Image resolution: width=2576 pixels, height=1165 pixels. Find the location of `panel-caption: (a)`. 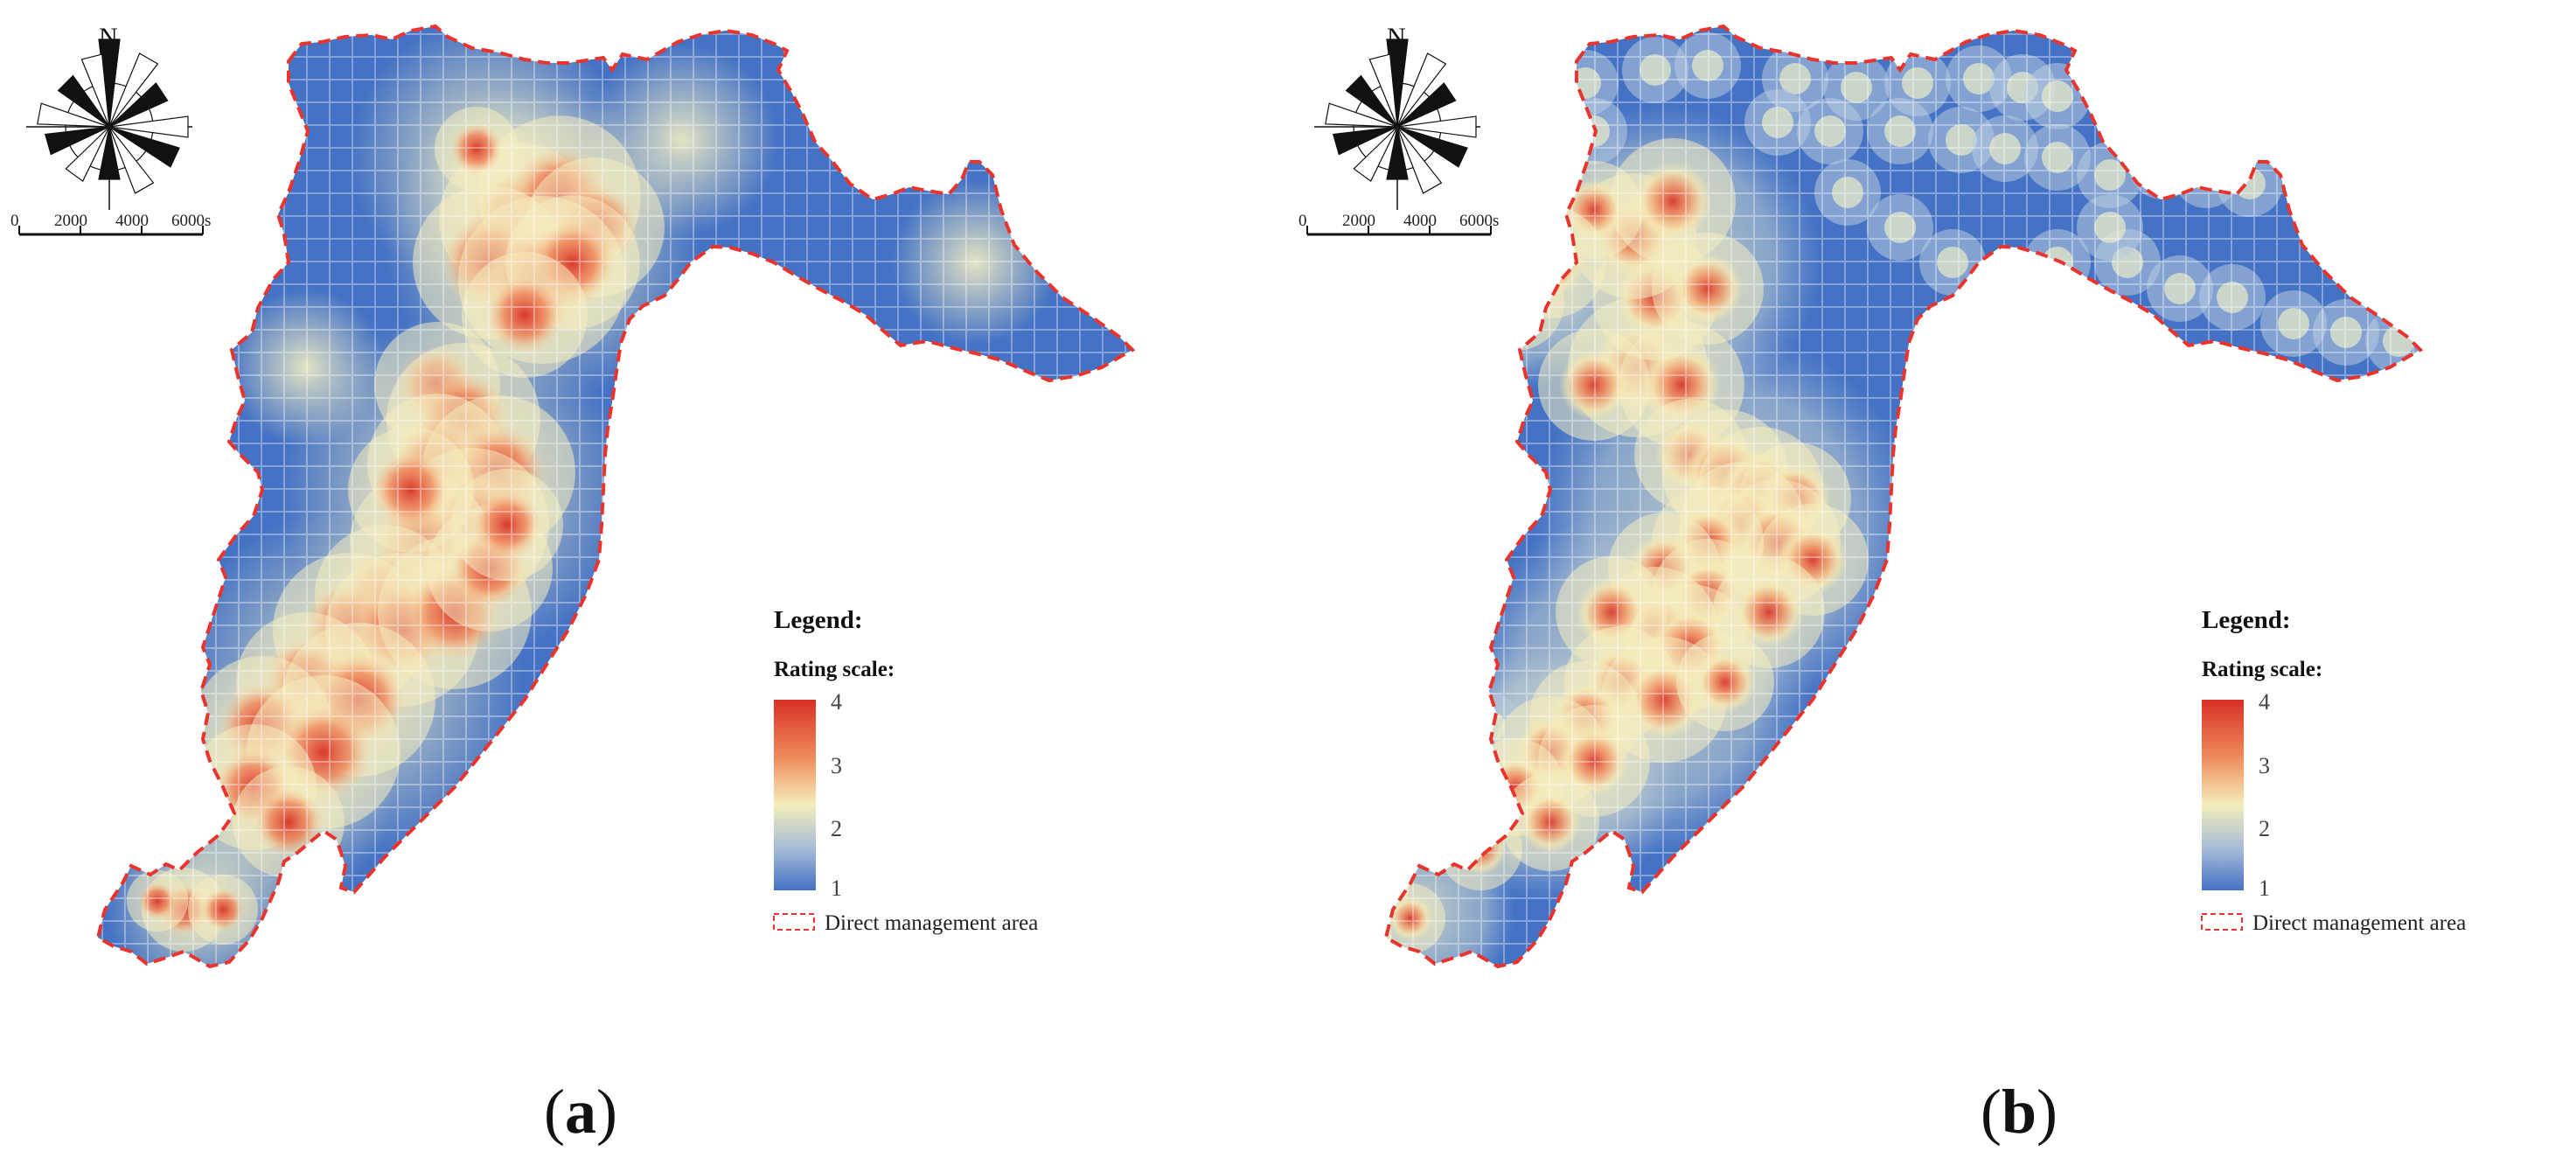

panel-caption: (a) is located at coordinates (580, 1112).